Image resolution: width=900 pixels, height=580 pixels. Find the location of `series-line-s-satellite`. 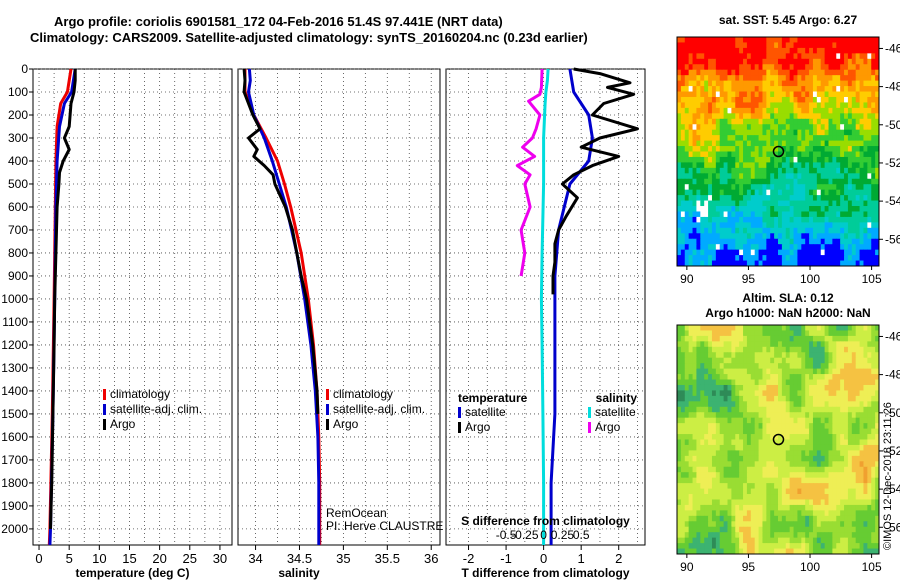

series-line-s-satellite is located at coordinates (544, 306).